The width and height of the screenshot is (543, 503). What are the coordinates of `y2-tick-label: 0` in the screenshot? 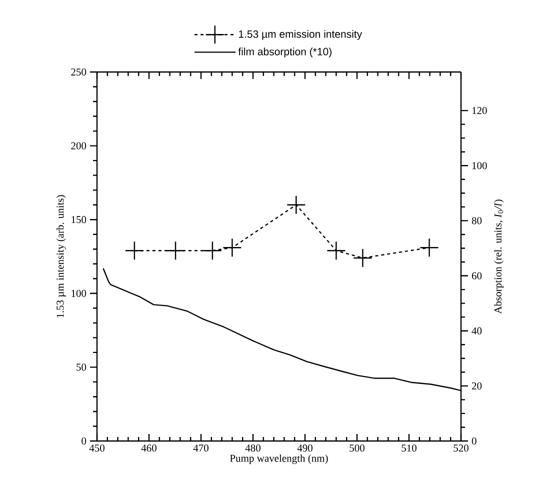 It's located at (474, 441).